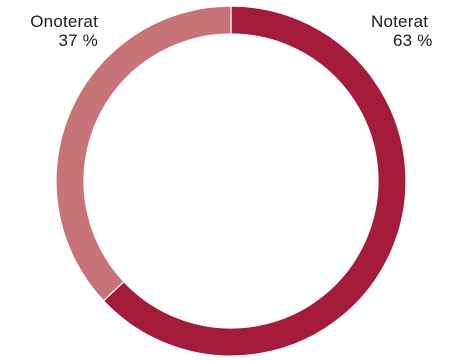 The image size is (451, 361). Describe the element at coordinates (78, 40) in the screenshot. I see `label-onoterat-value: 37 %` at that location.